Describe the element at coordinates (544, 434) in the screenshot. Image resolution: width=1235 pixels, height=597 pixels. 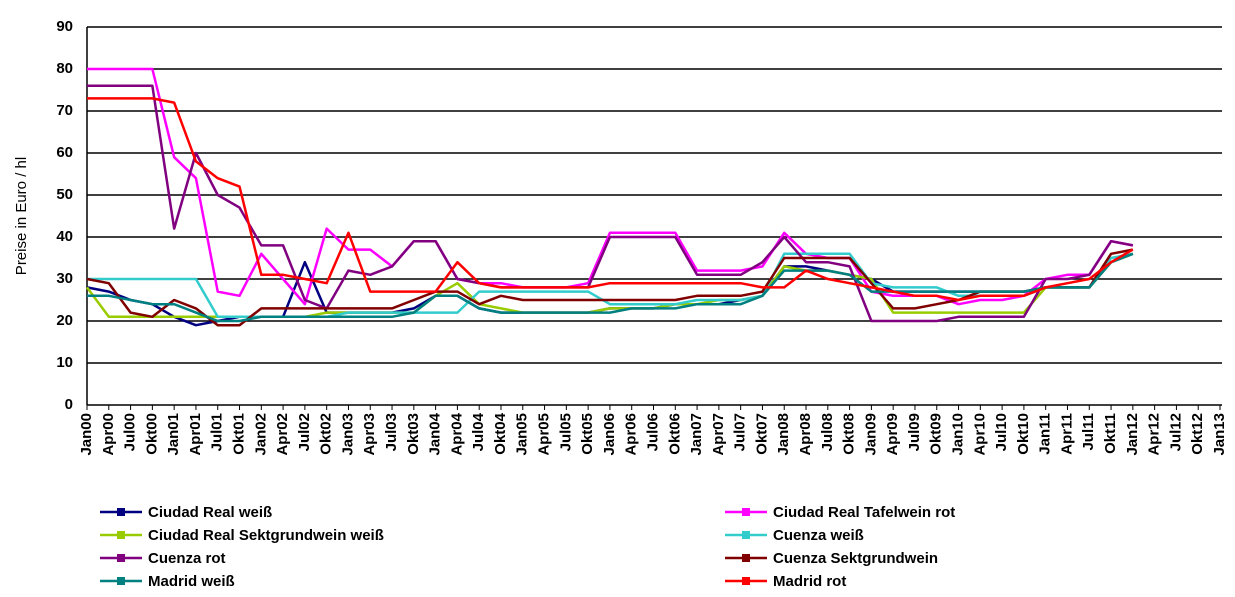
I see `x-tick-label: Apr05` at that location.